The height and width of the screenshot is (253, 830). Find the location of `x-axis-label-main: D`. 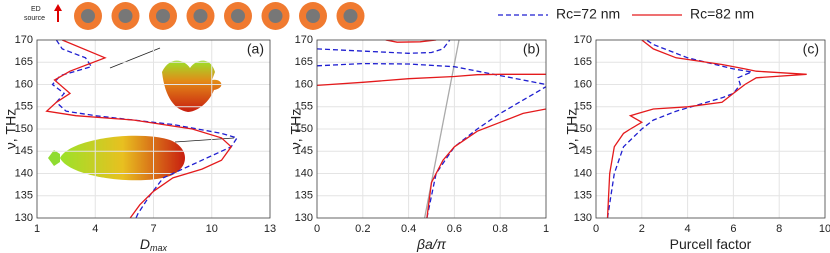

x-axis-label-main: D is located at coordinates (145, 244).